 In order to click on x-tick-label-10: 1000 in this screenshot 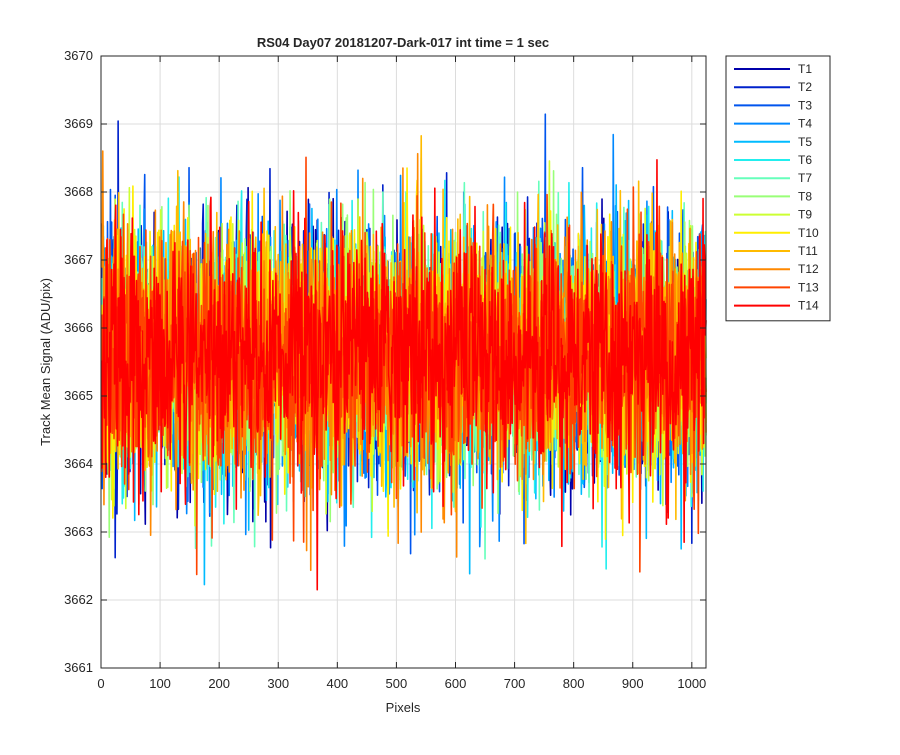, I will do `click(691, 683)`.